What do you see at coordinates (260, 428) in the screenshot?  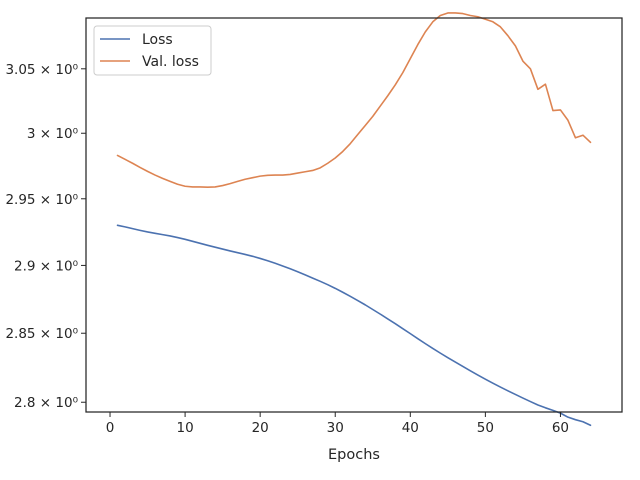 I see `x-tick-label: 20` at bounding box center [260, 428].